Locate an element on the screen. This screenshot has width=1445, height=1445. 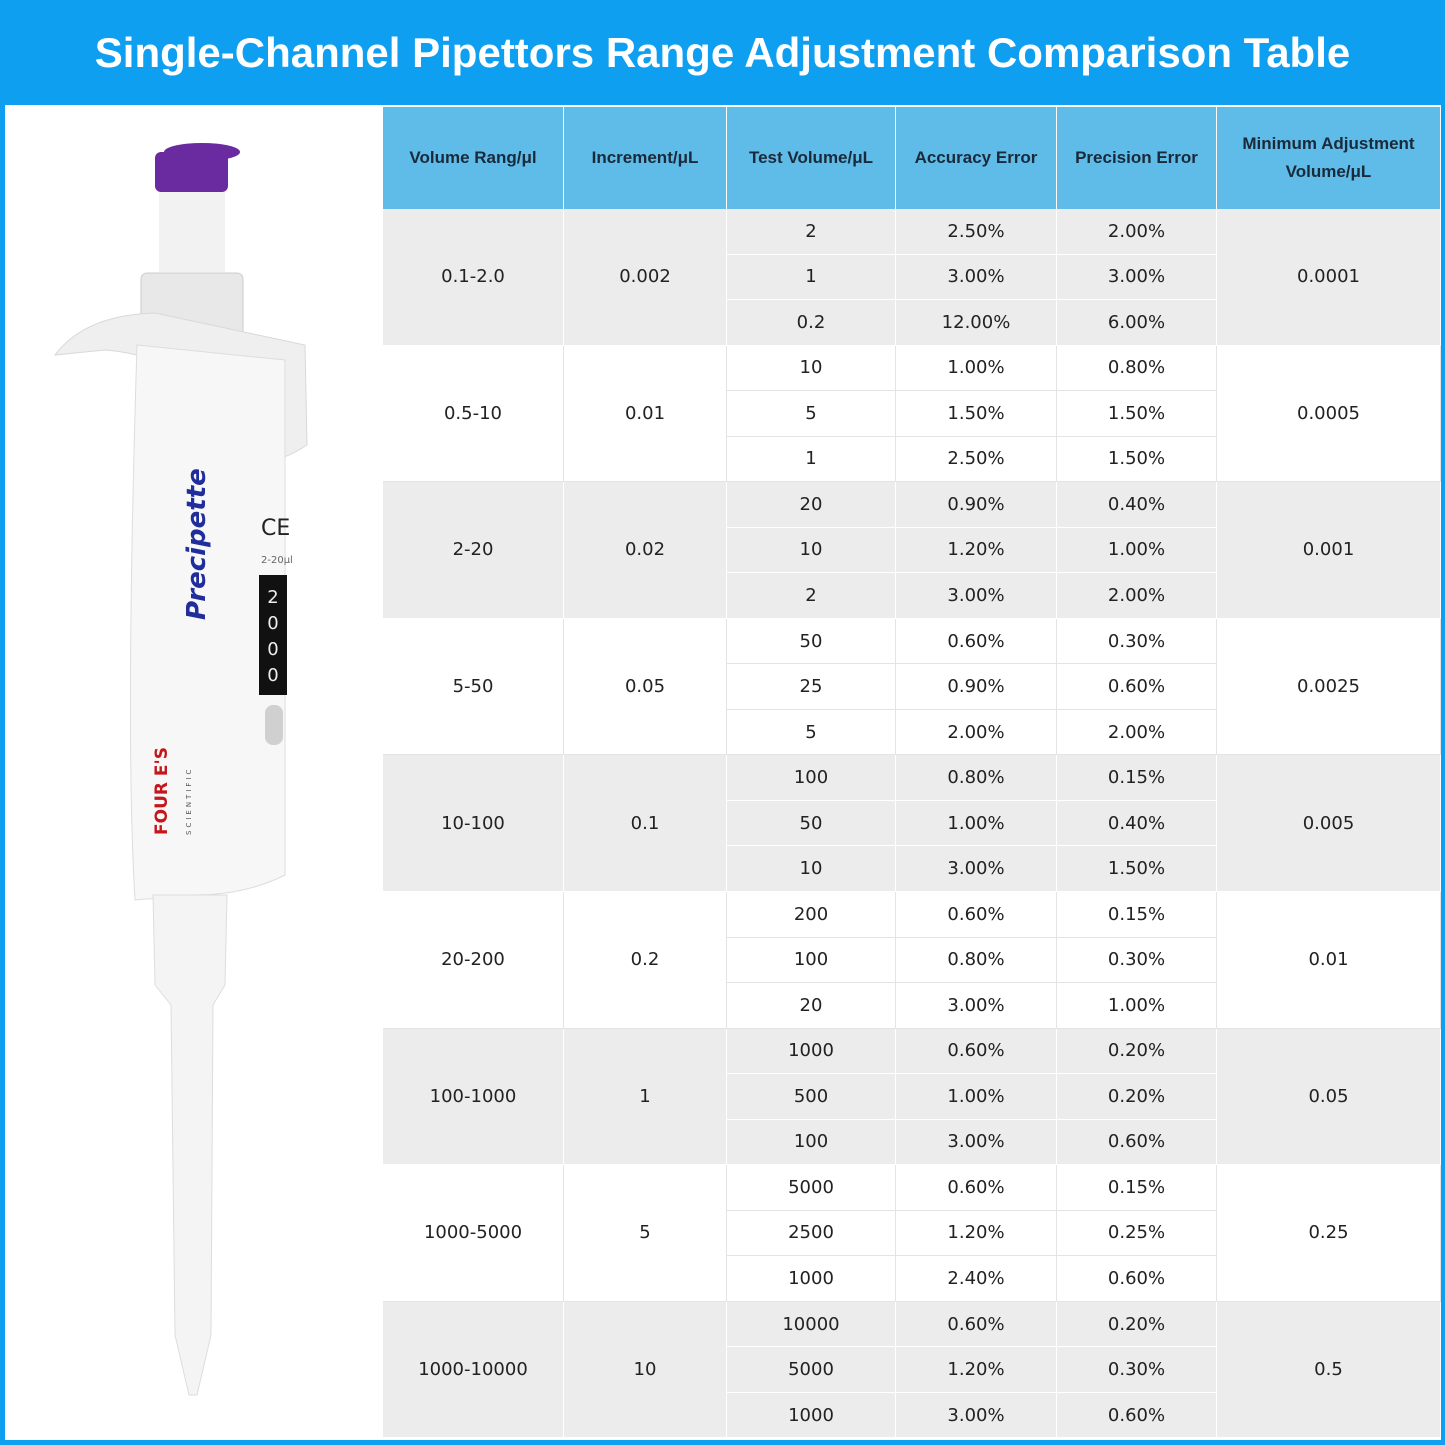
min-adjustment-cell: 0.001 is located at coordinates (1329, 550).